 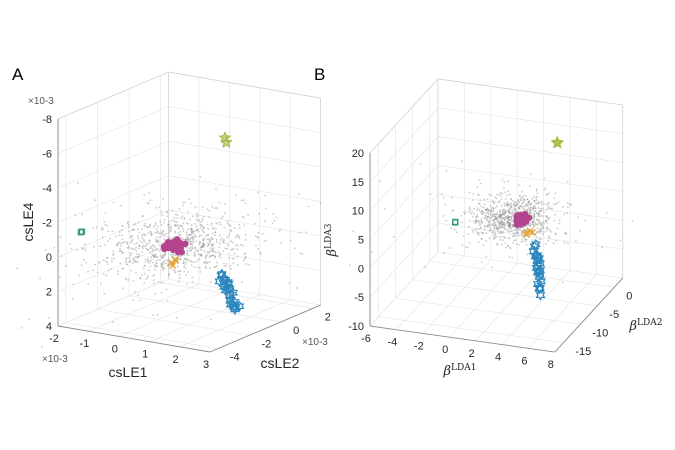 I want to click on z-tick-label: 20, so click(x=358, y=154).